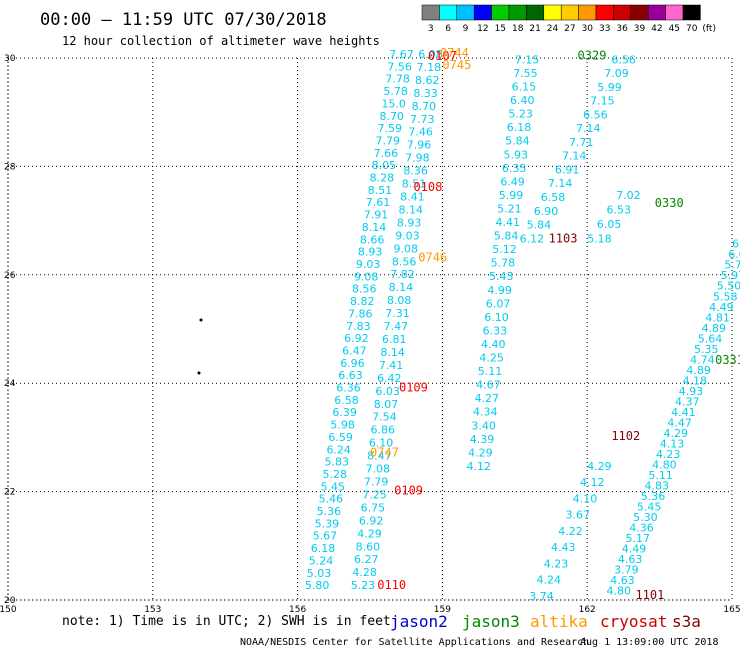  What do you see at coordinates (317, 585) in the screenshot?
I see `swh-value-label: 5.80` at bounding box center [317, 585].